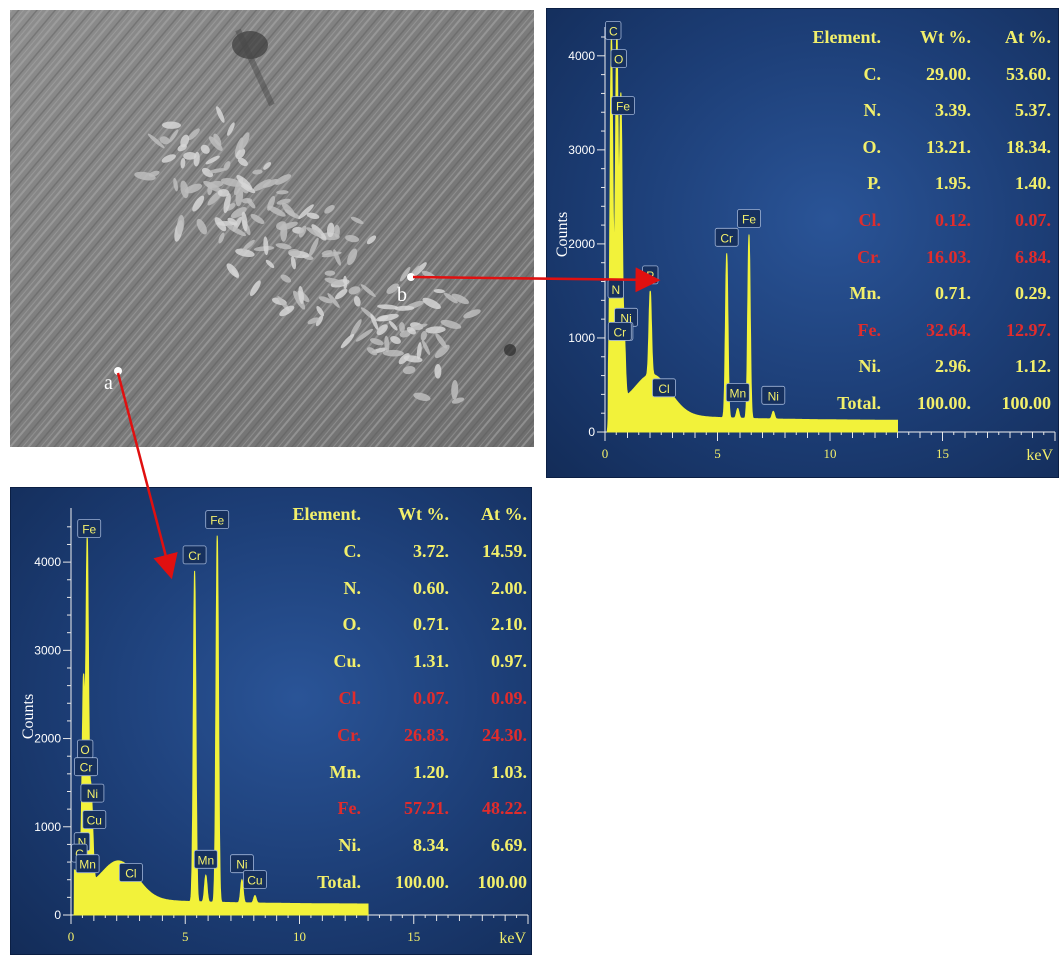 The width and height of the screenshot is (1059, 955). I want to click on table-row: Mn. 0.71. 0.29., so click(918, 294).